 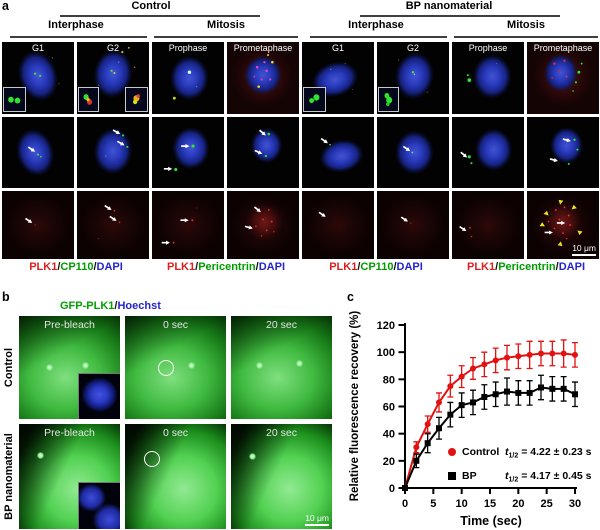 What do you see at coordinates (405, 504) in the screenshot?
I see `x-tick-label: 0` at bounding box center [405, 504].